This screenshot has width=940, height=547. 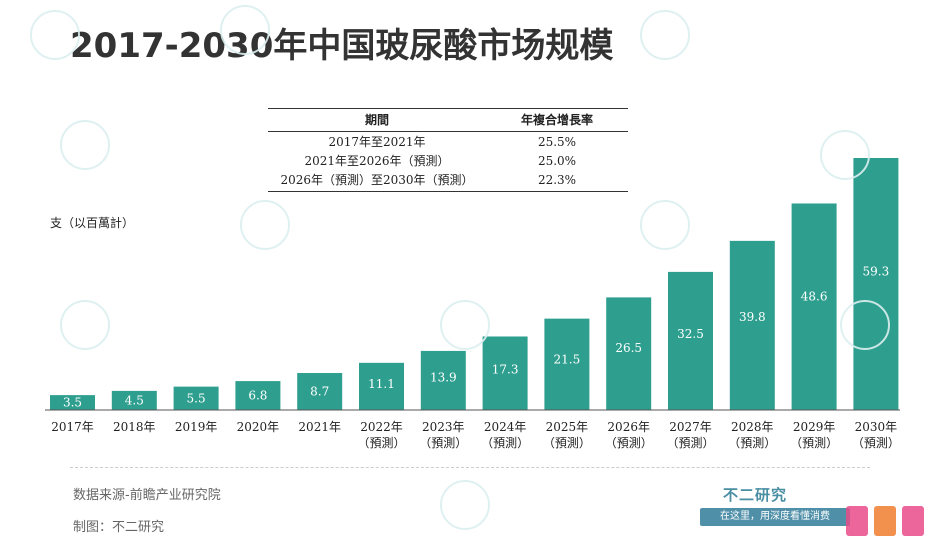 I want to click on x-tick-label: 2028年, so click(x=752, y=427).